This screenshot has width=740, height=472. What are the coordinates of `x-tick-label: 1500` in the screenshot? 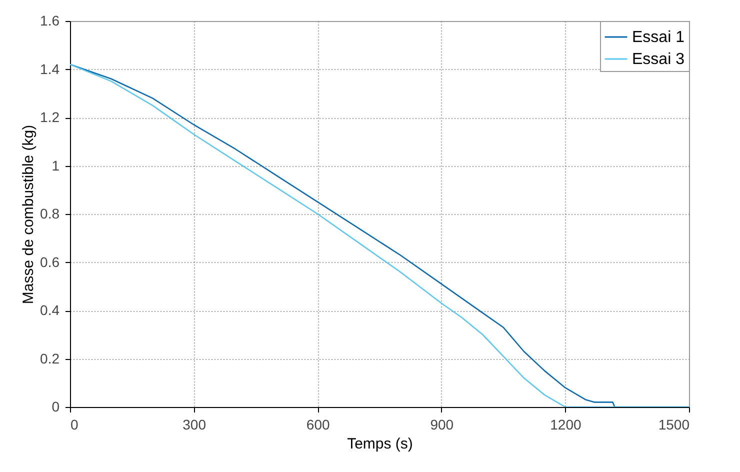 It's located at (674, 424).